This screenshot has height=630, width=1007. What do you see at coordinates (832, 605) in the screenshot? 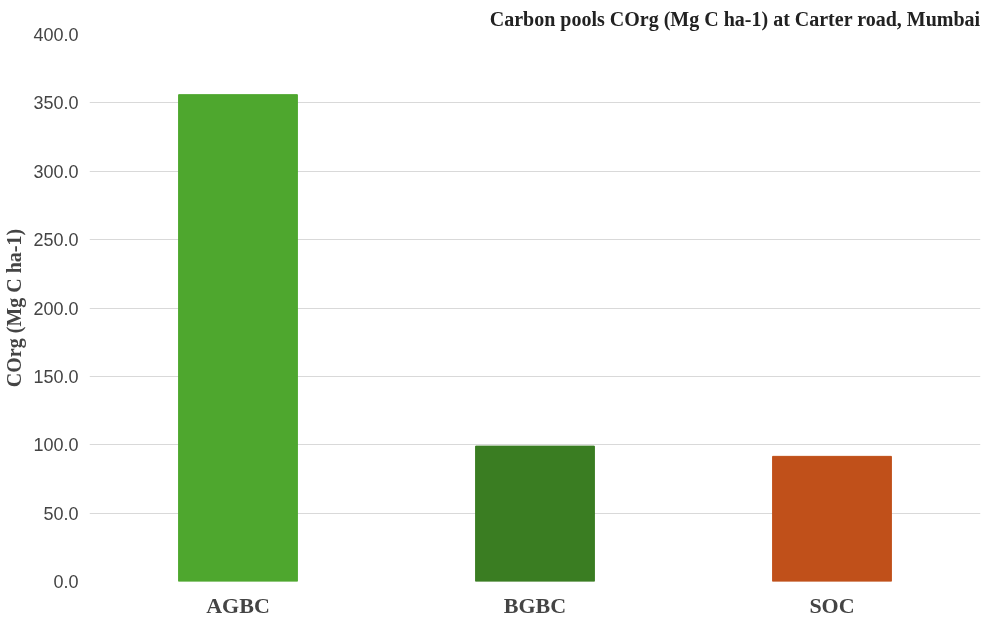
I see `x-tick-label: SOC` at bounding box center [832, 605].